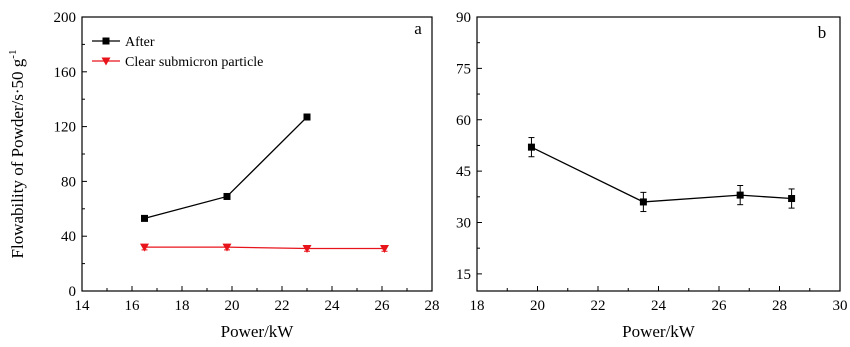  What do you see at coordinates (840, 306) in the screenshot?
I see `x-tick-label: 30` at bounding box center [840, 306].